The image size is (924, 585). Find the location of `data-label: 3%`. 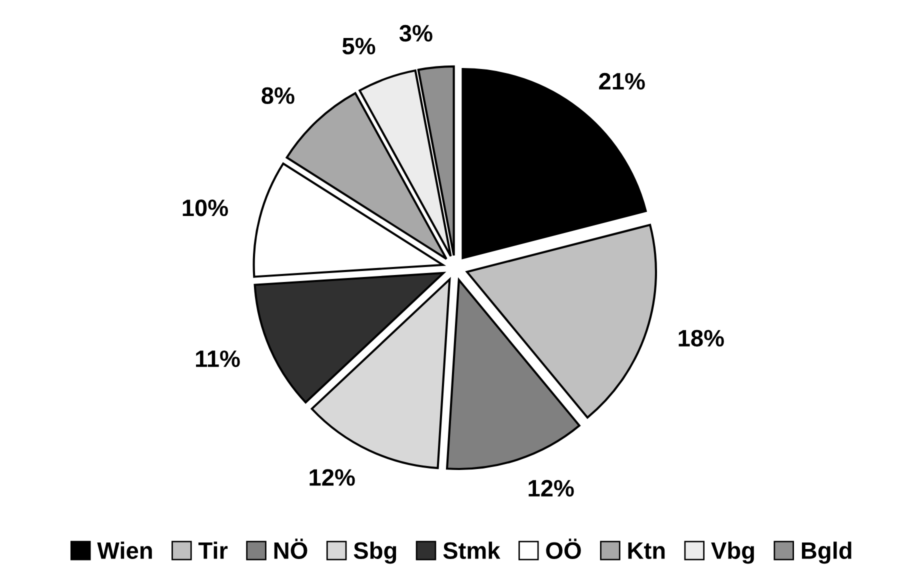

data-label: 3% is located at coordinates (415, 33).